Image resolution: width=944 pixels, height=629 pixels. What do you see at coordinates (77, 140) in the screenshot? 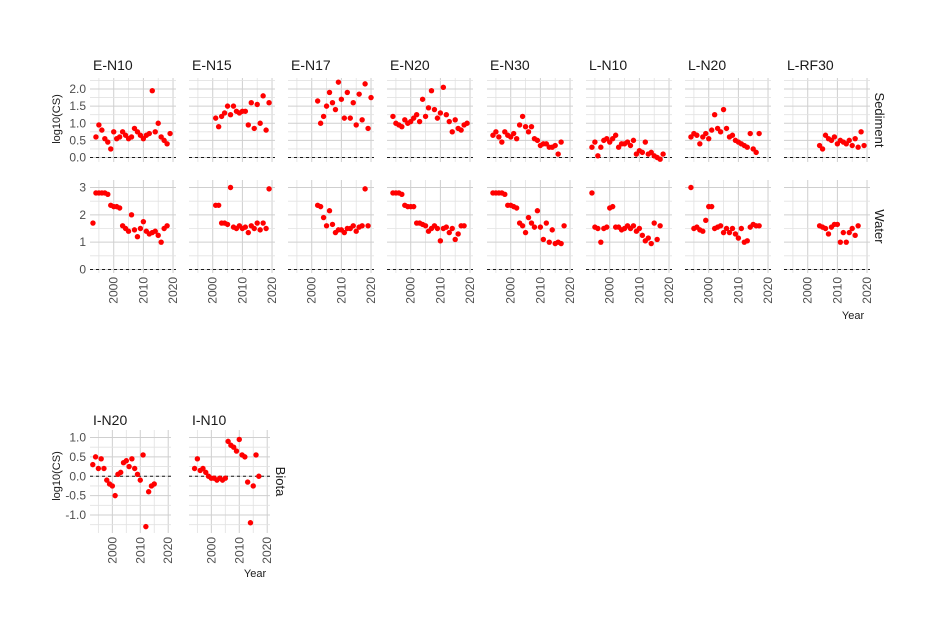
I see `y-tick-label: 0.5` at bounding box center [77, 140].